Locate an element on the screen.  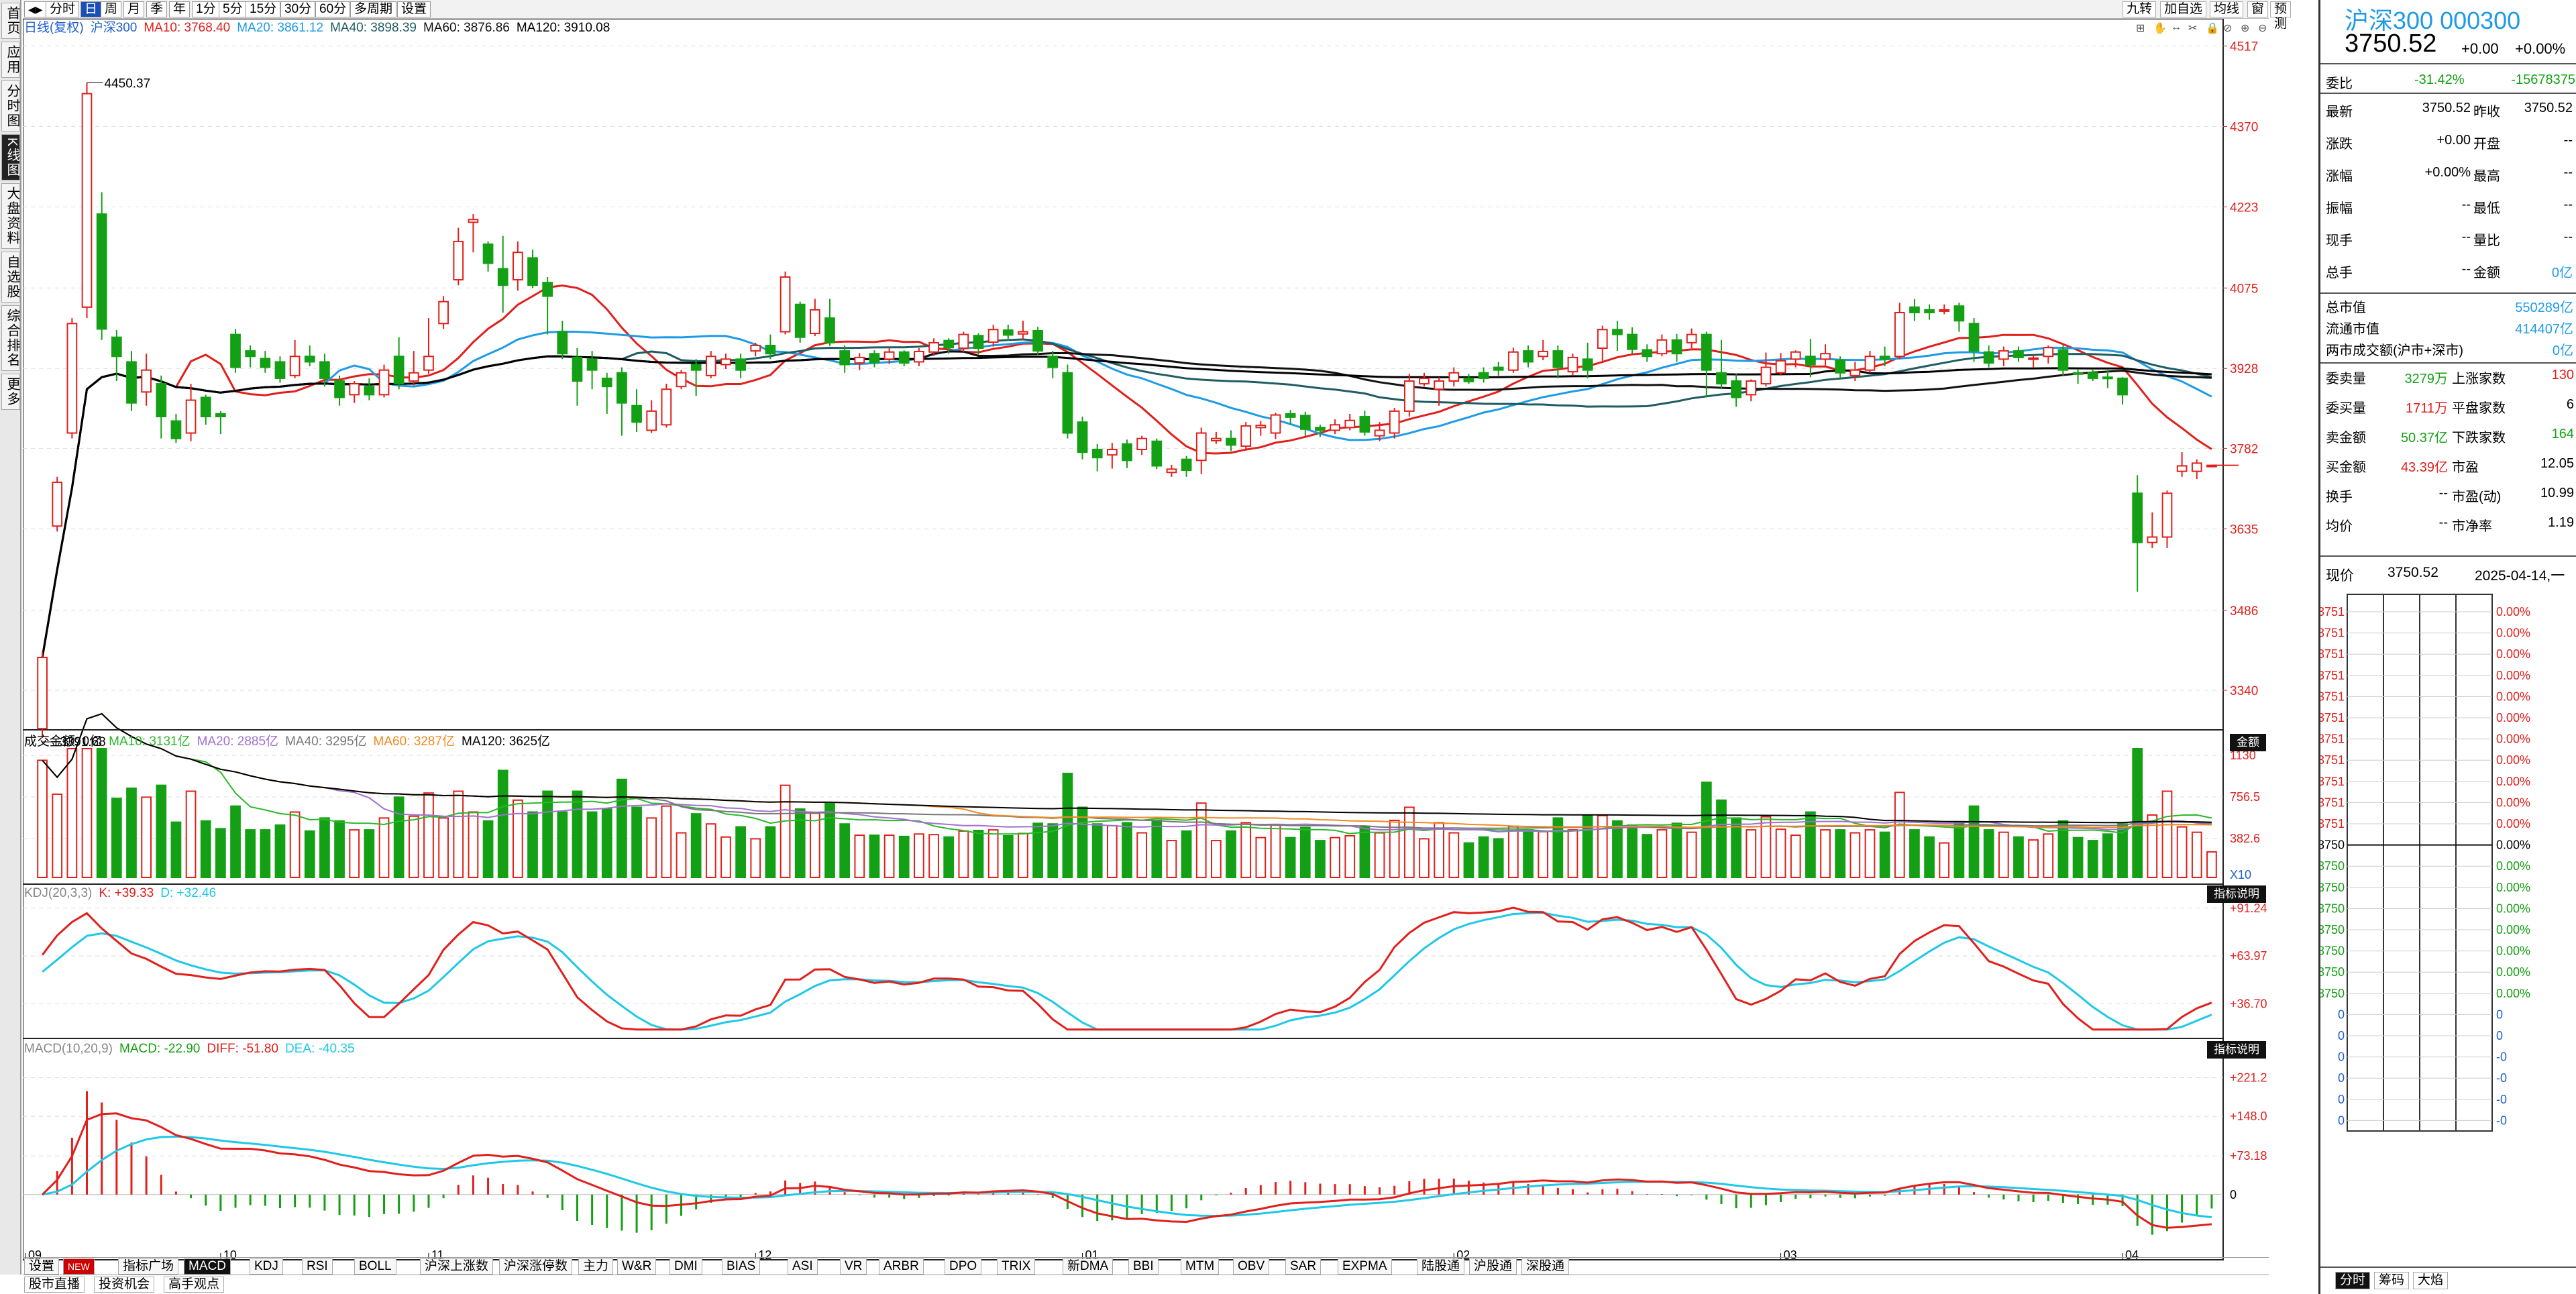
indicator-tab-11: DMI is located at coordinates (685, 1266).